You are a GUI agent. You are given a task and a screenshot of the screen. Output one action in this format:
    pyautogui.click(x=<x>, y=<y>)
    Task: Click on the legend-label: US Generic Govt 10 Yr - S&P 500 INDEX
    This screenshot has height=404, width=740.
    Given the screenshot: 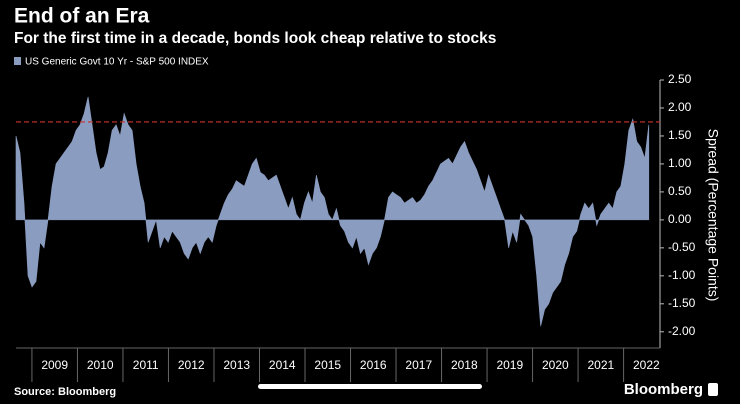 What is the action you would take?
    pyautogui.click(x=117, y=62)
    